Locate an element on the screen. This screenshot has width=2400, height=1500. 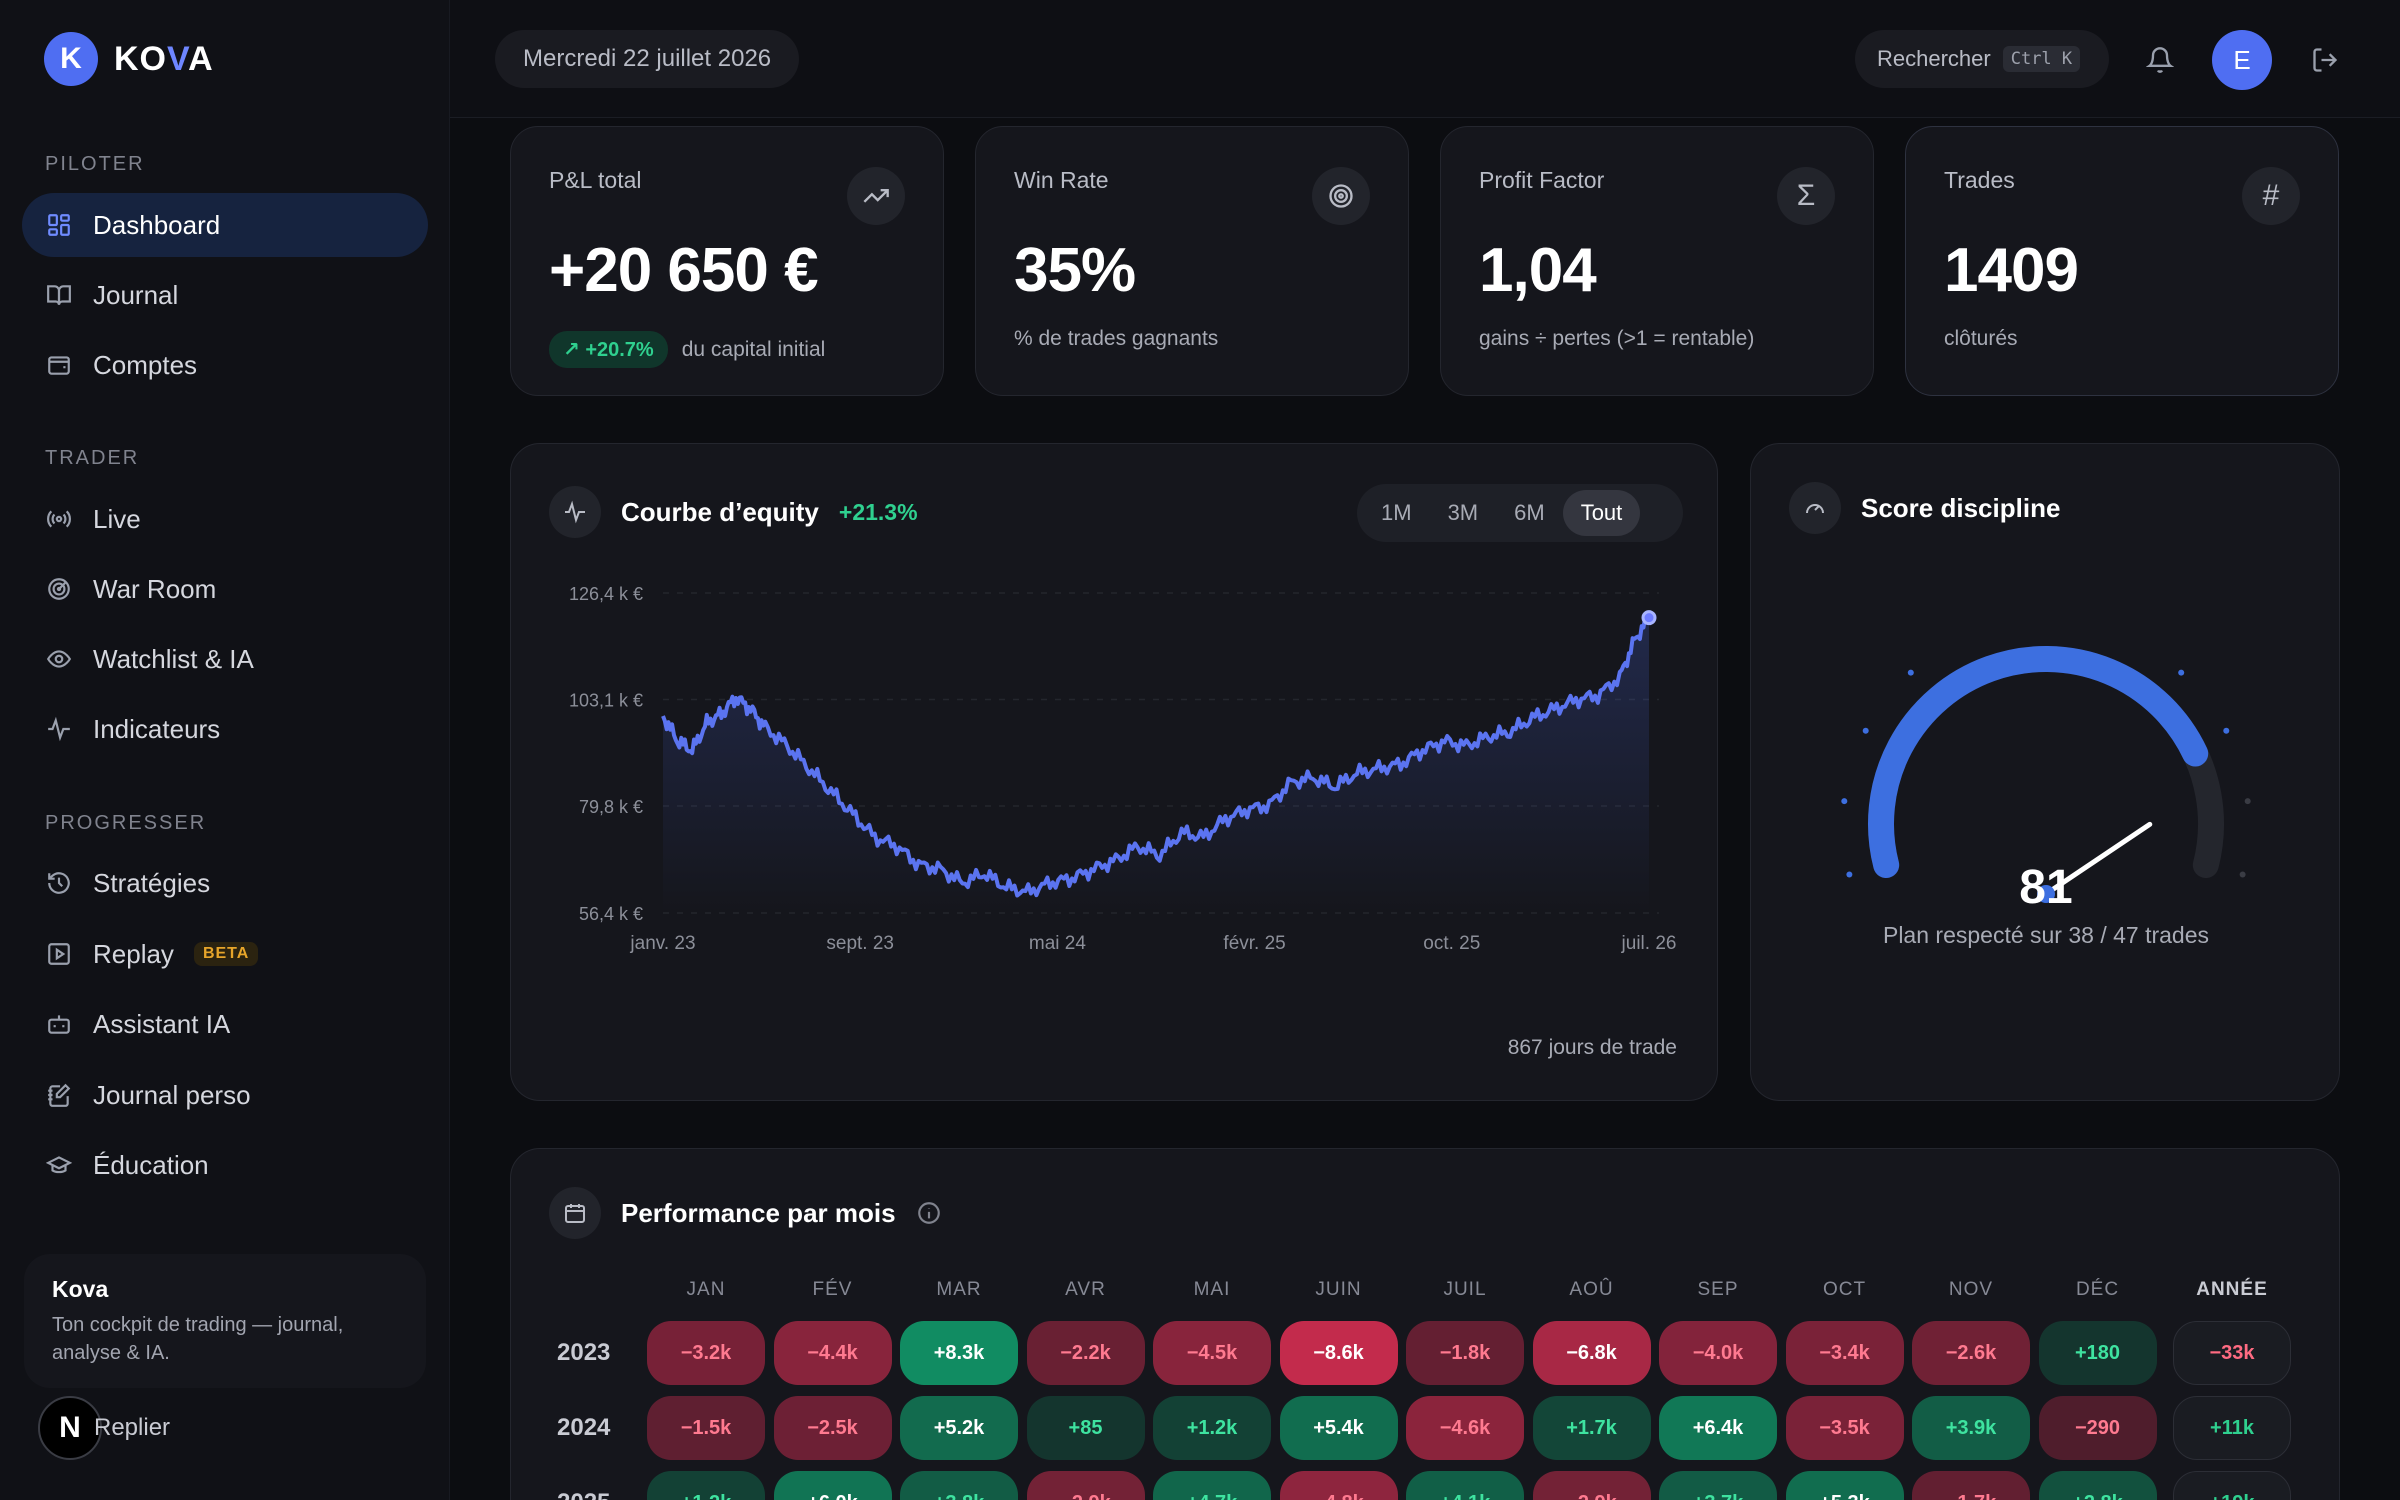
sidebar-item-strategies: Stratégies is located at coordinates (225, 883).